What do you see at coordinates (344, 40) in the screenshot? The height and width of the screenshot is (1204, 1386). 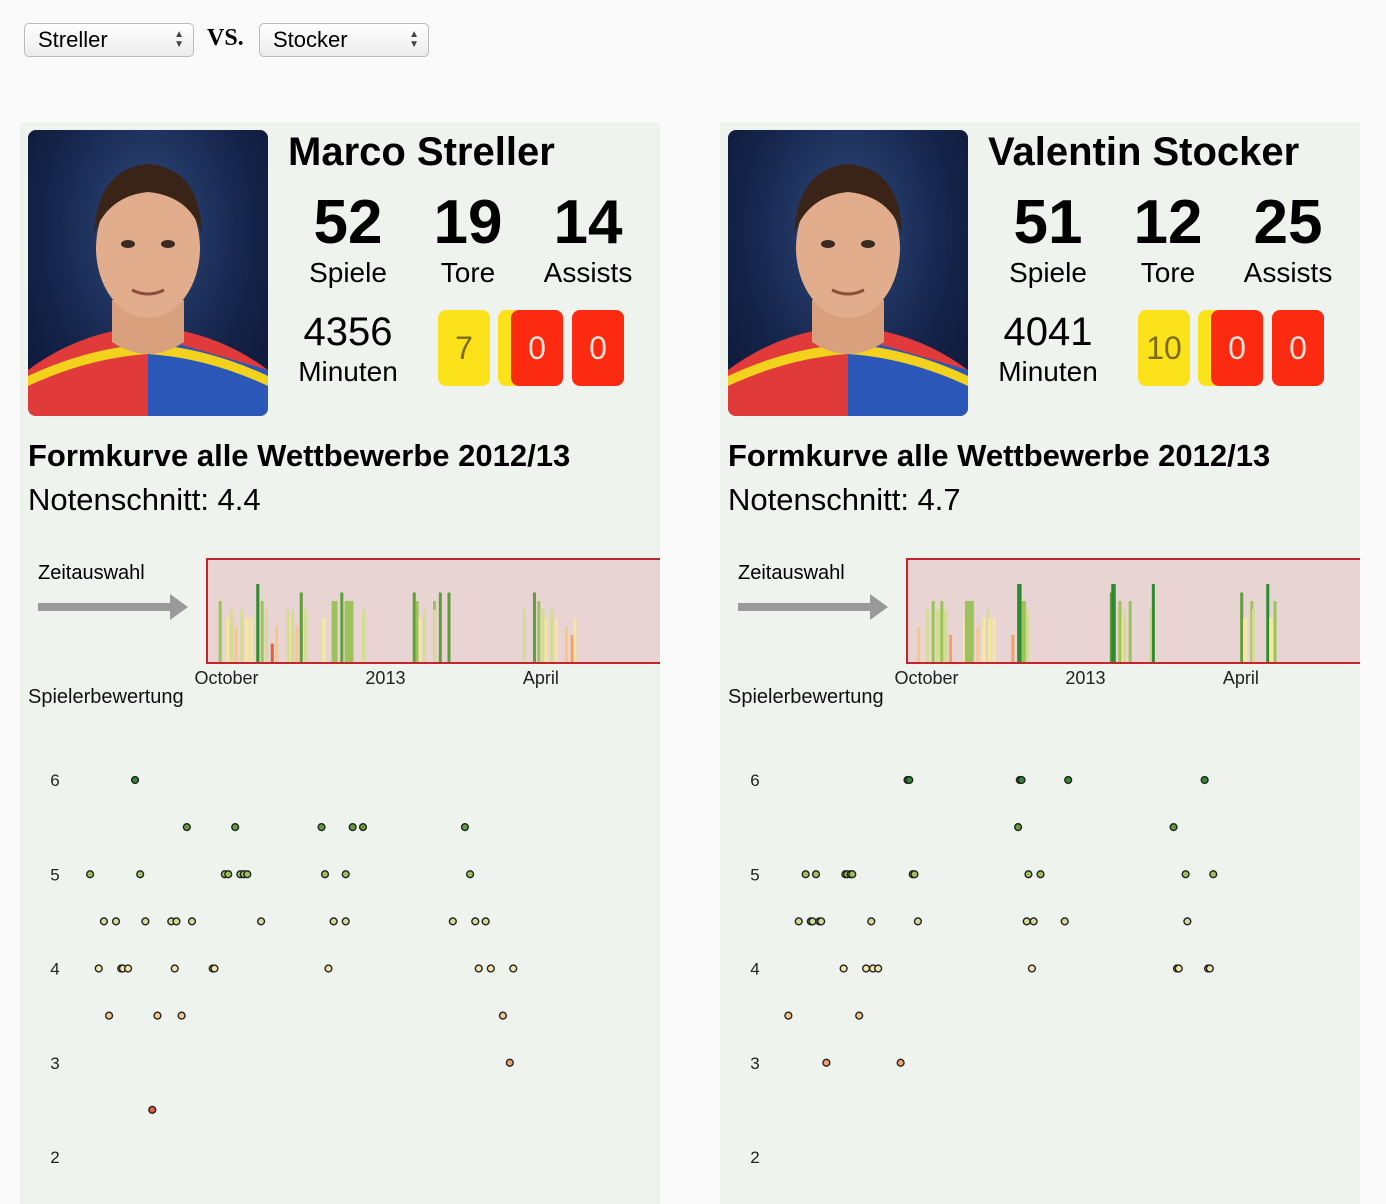 I see `player-select-right: Stocker ▲ ▼` at bounding box center [344, 40].